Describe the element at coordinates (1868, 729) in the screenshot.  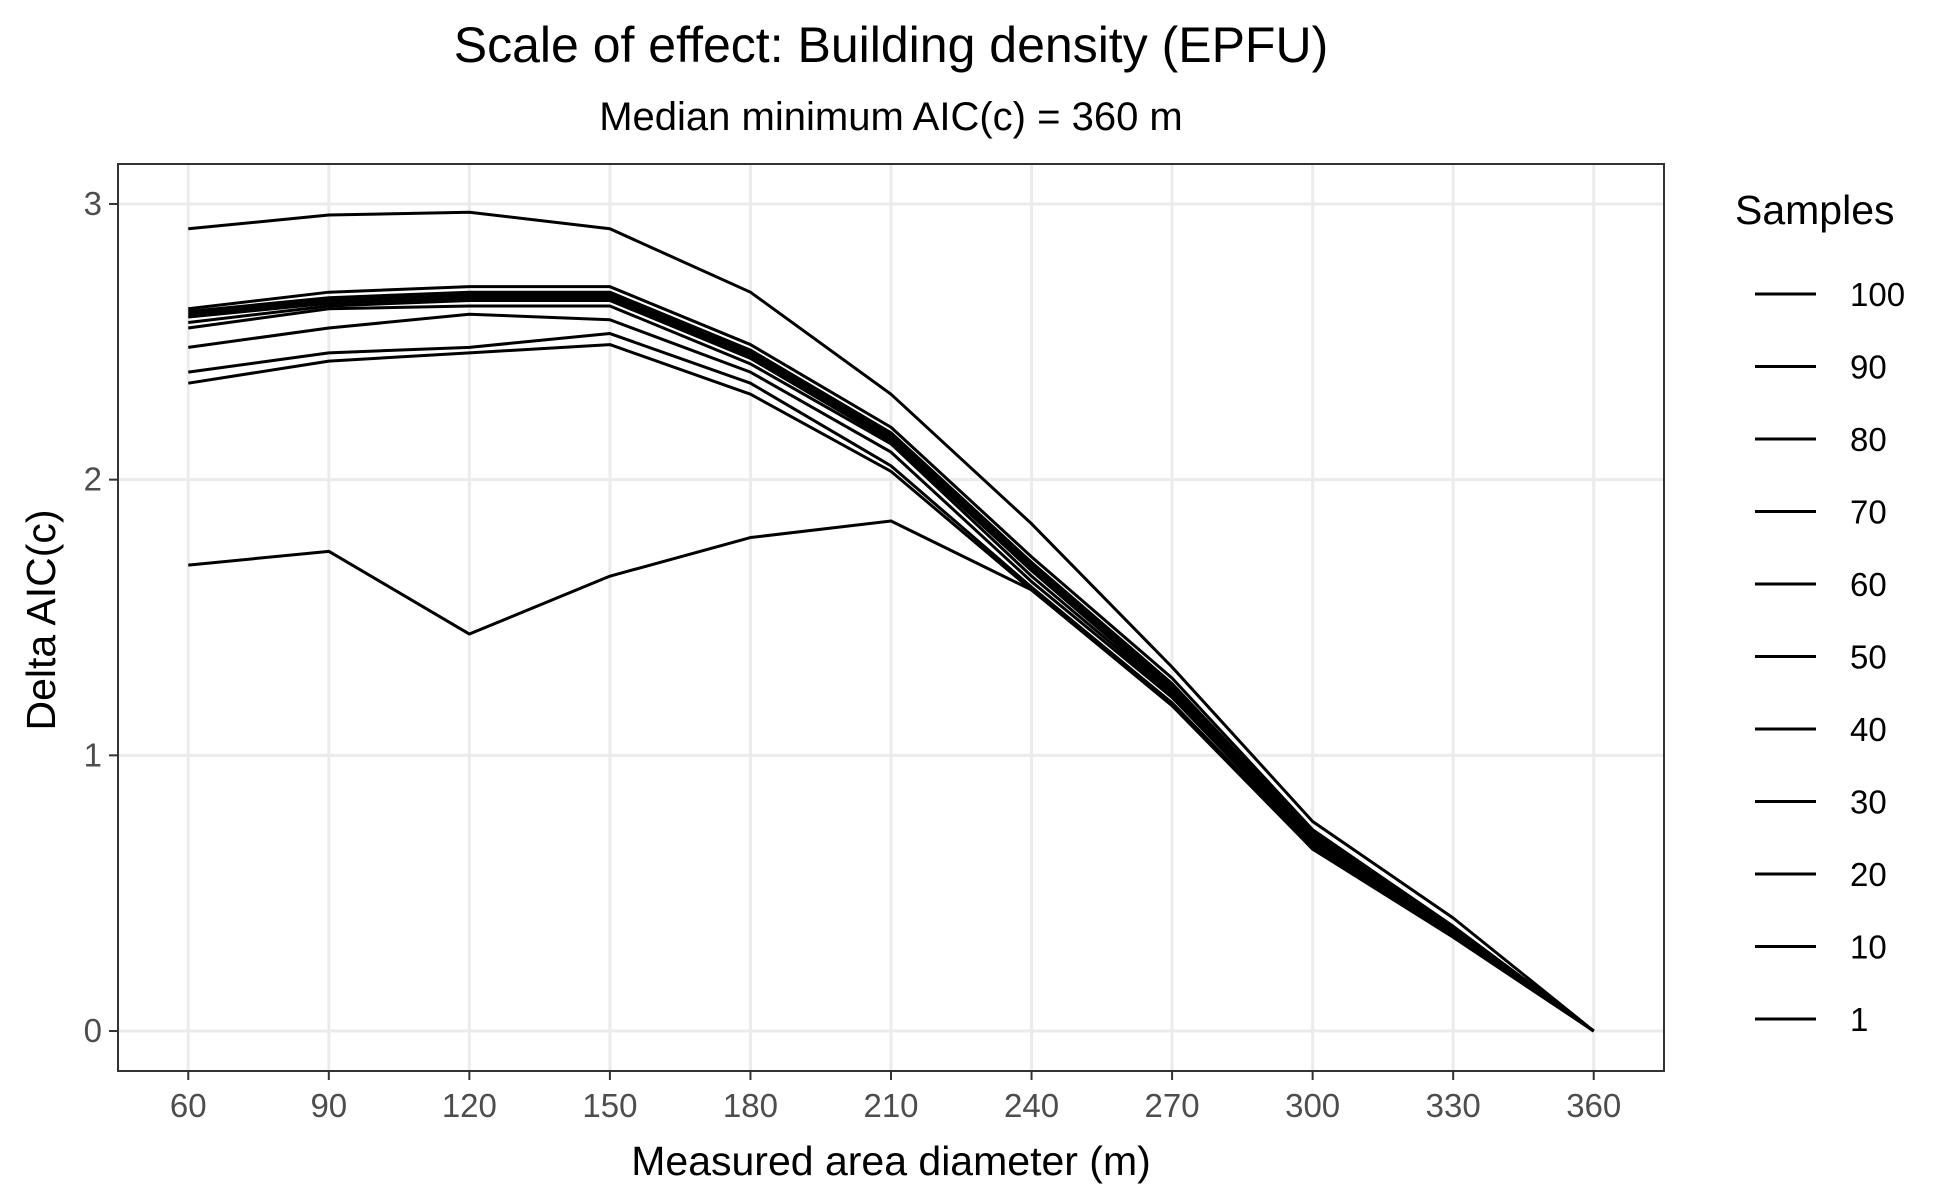
I see `legend-label: 40` at that location.